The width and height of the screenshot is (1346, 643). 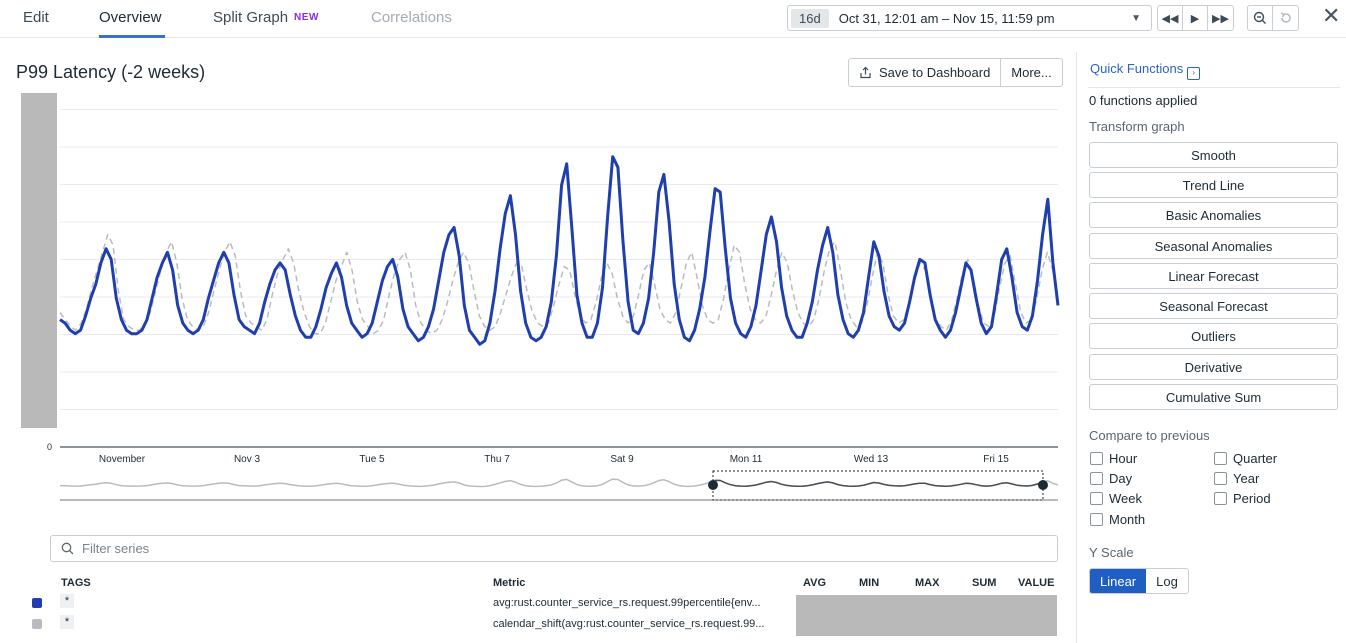 I want to click on x-tick-label: Thu 7, so click(x=497, y=459).